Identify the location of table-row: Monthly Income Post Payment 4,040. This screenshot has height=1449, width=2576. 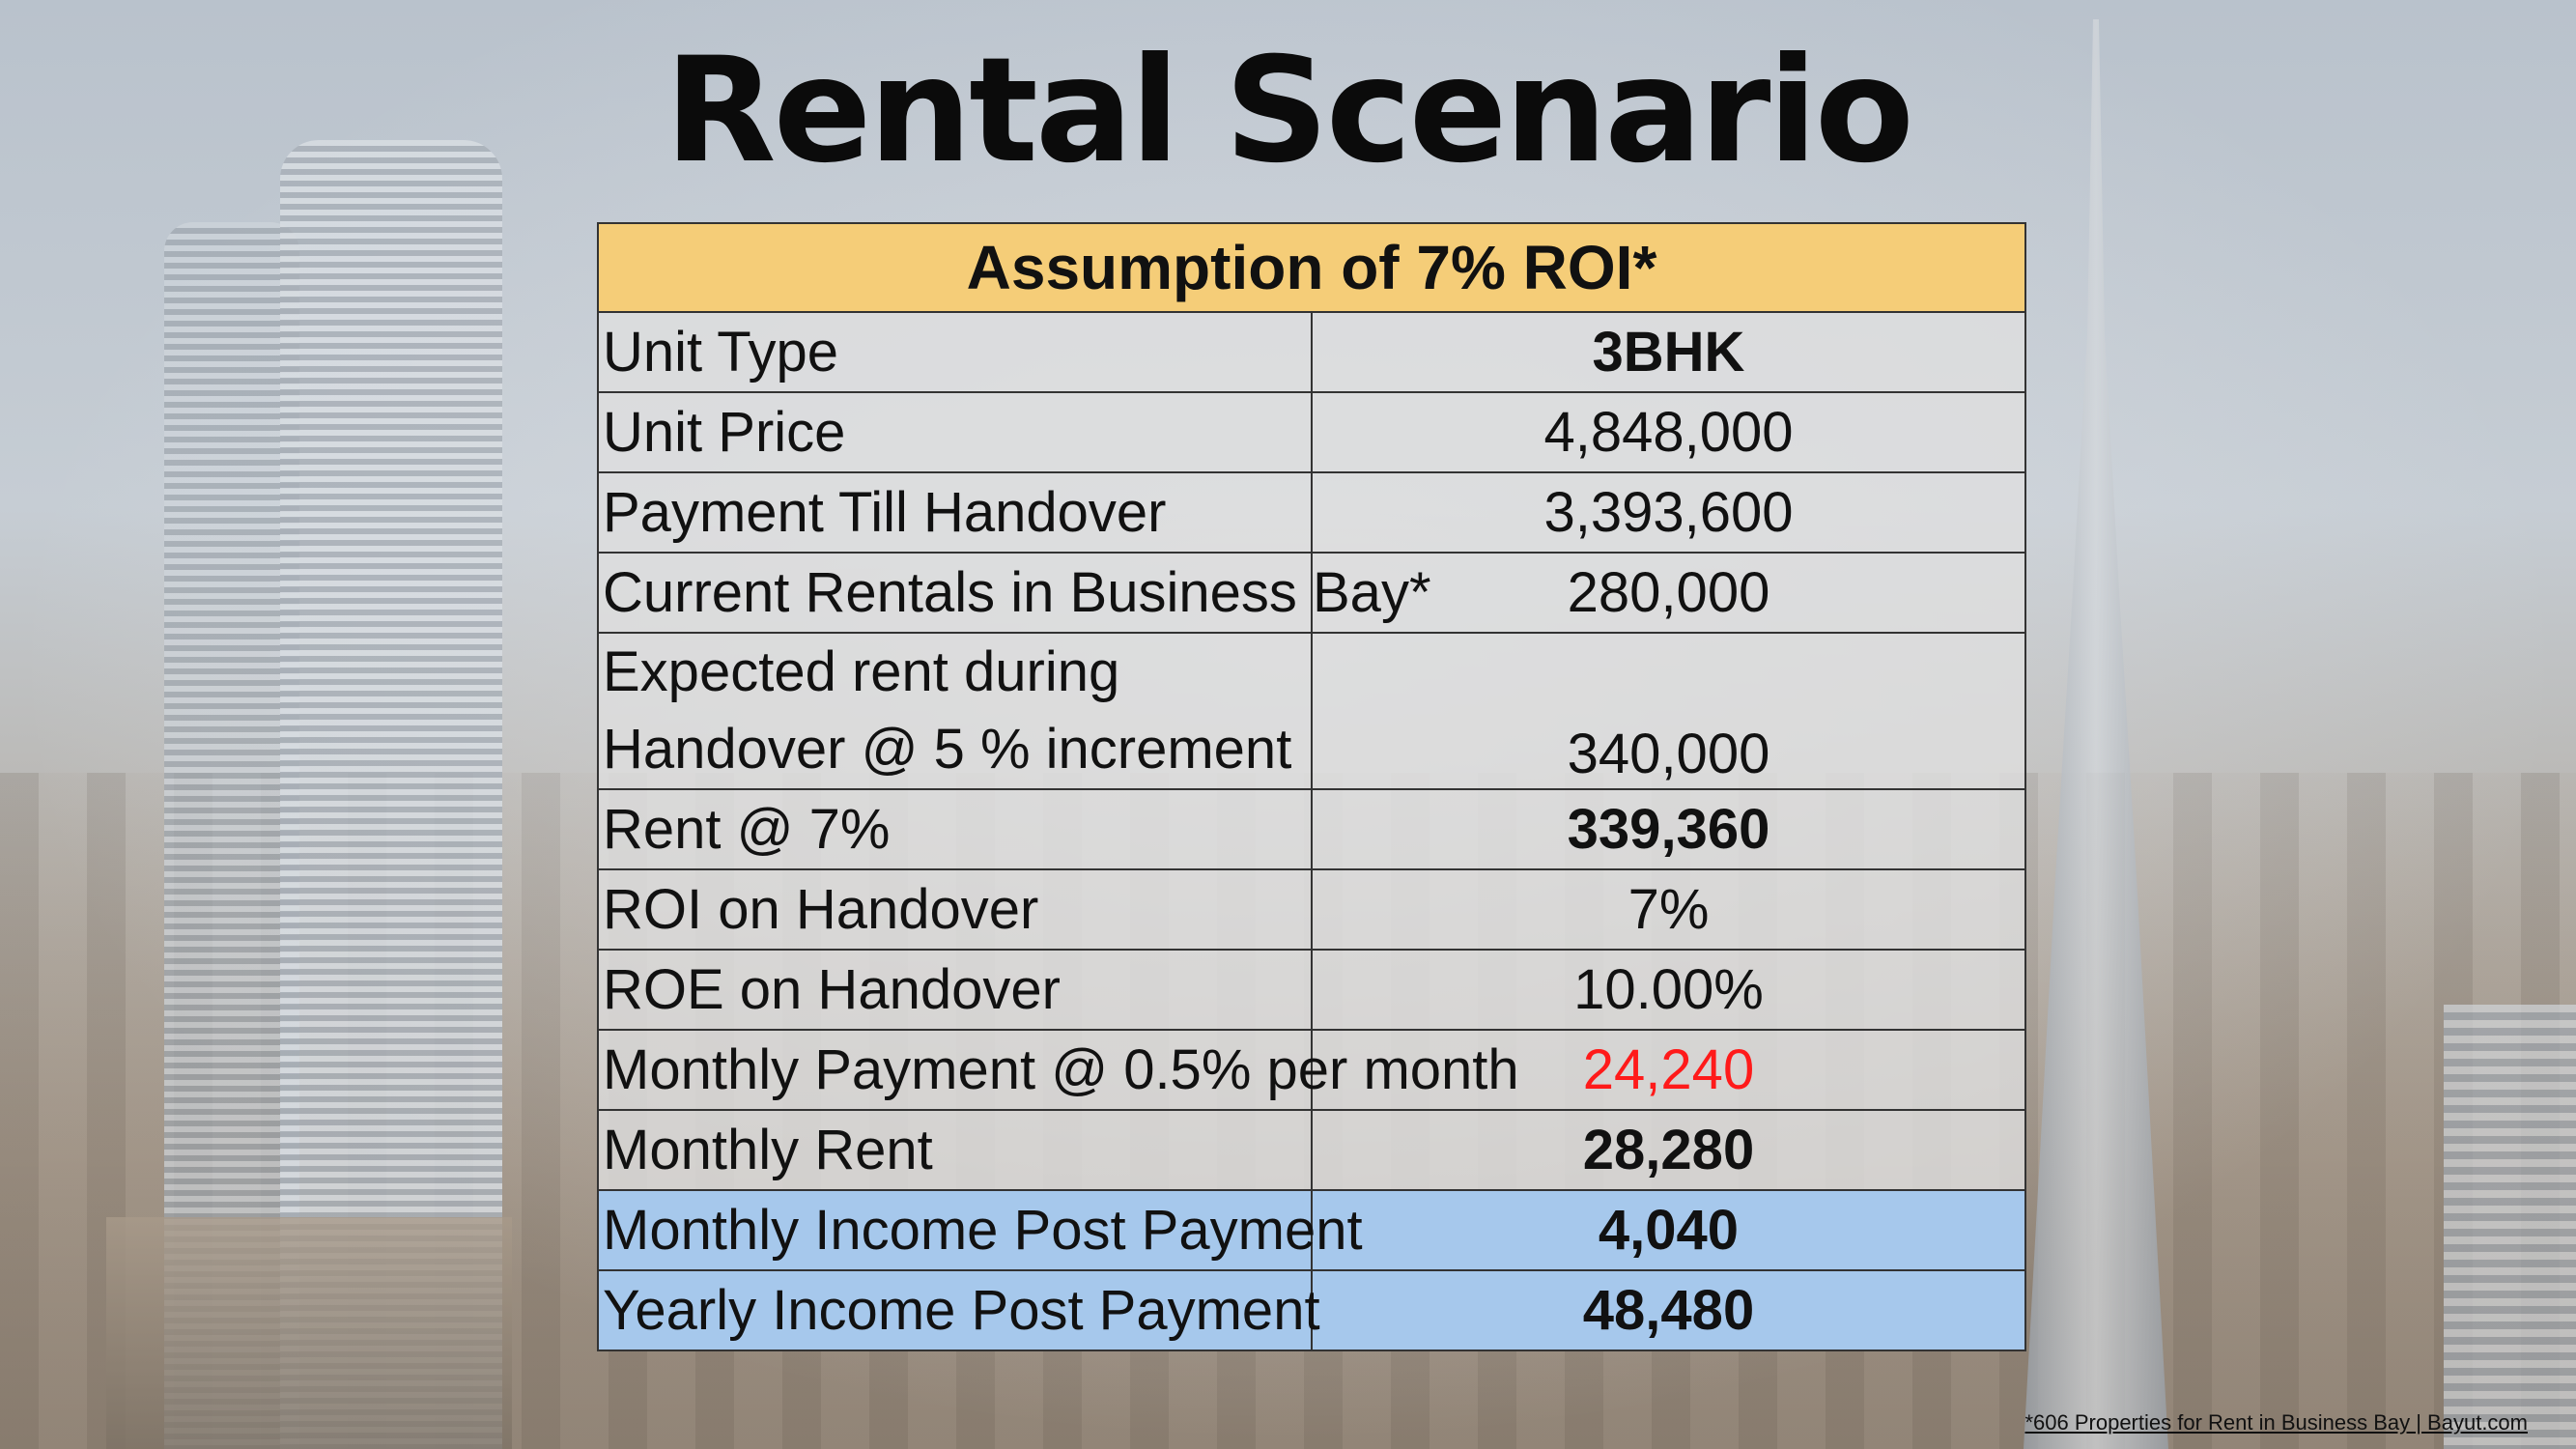
(1311, 1230).